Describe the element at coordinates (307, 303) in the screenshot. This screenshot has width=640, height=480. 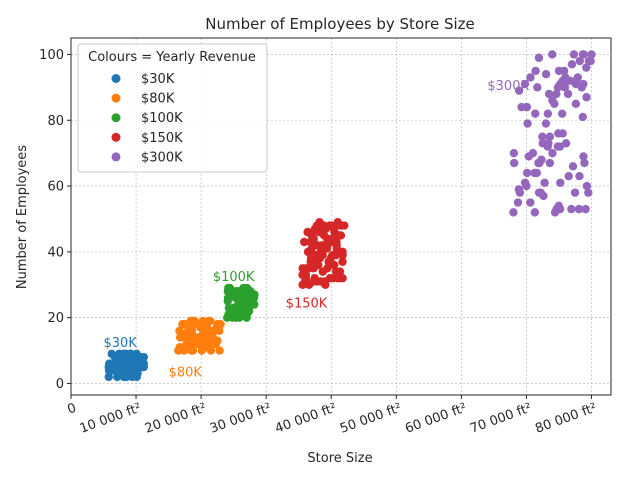
I see `annotation-label: $150K` at that location.